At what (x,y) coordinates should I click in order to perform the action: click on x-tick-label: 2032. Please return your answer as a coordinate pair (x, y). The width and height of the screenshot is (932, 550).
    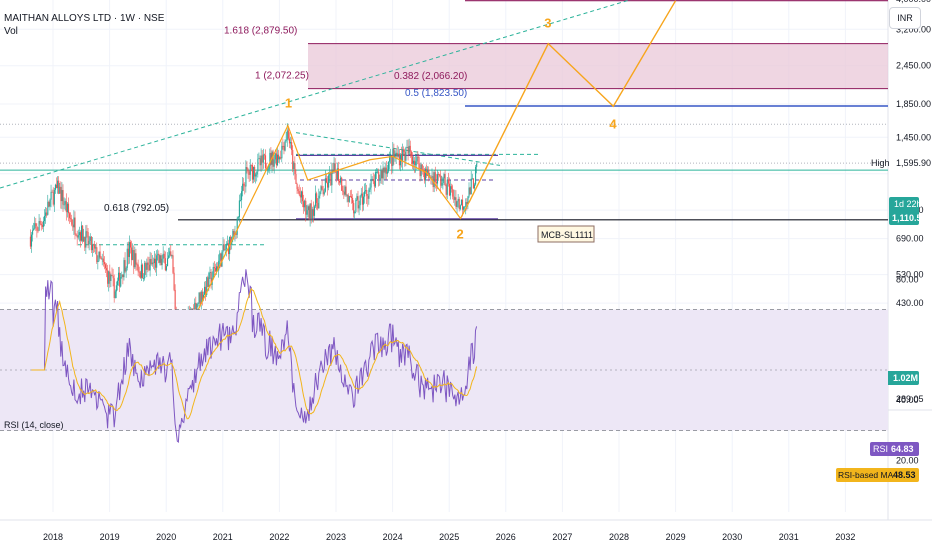
    Looking at the image, I should click on (845, 537).